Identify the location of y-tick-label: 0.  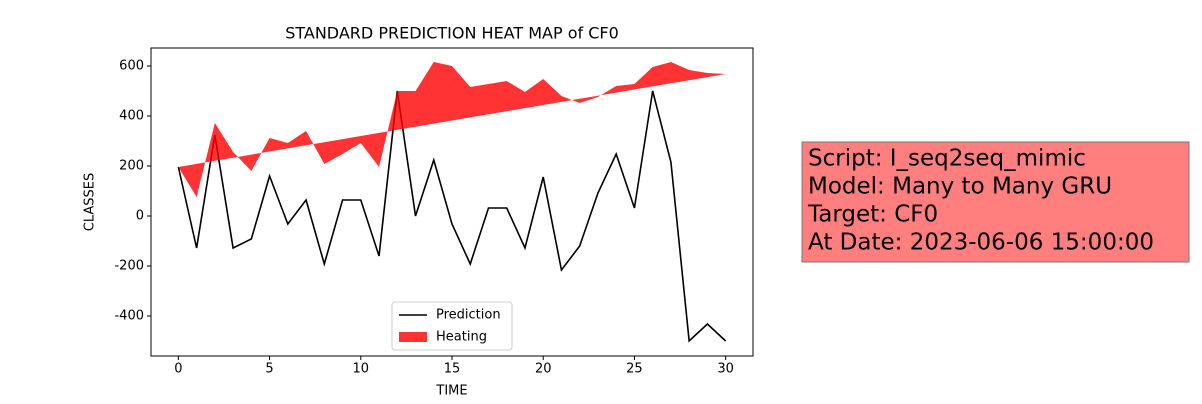
(140, 216).